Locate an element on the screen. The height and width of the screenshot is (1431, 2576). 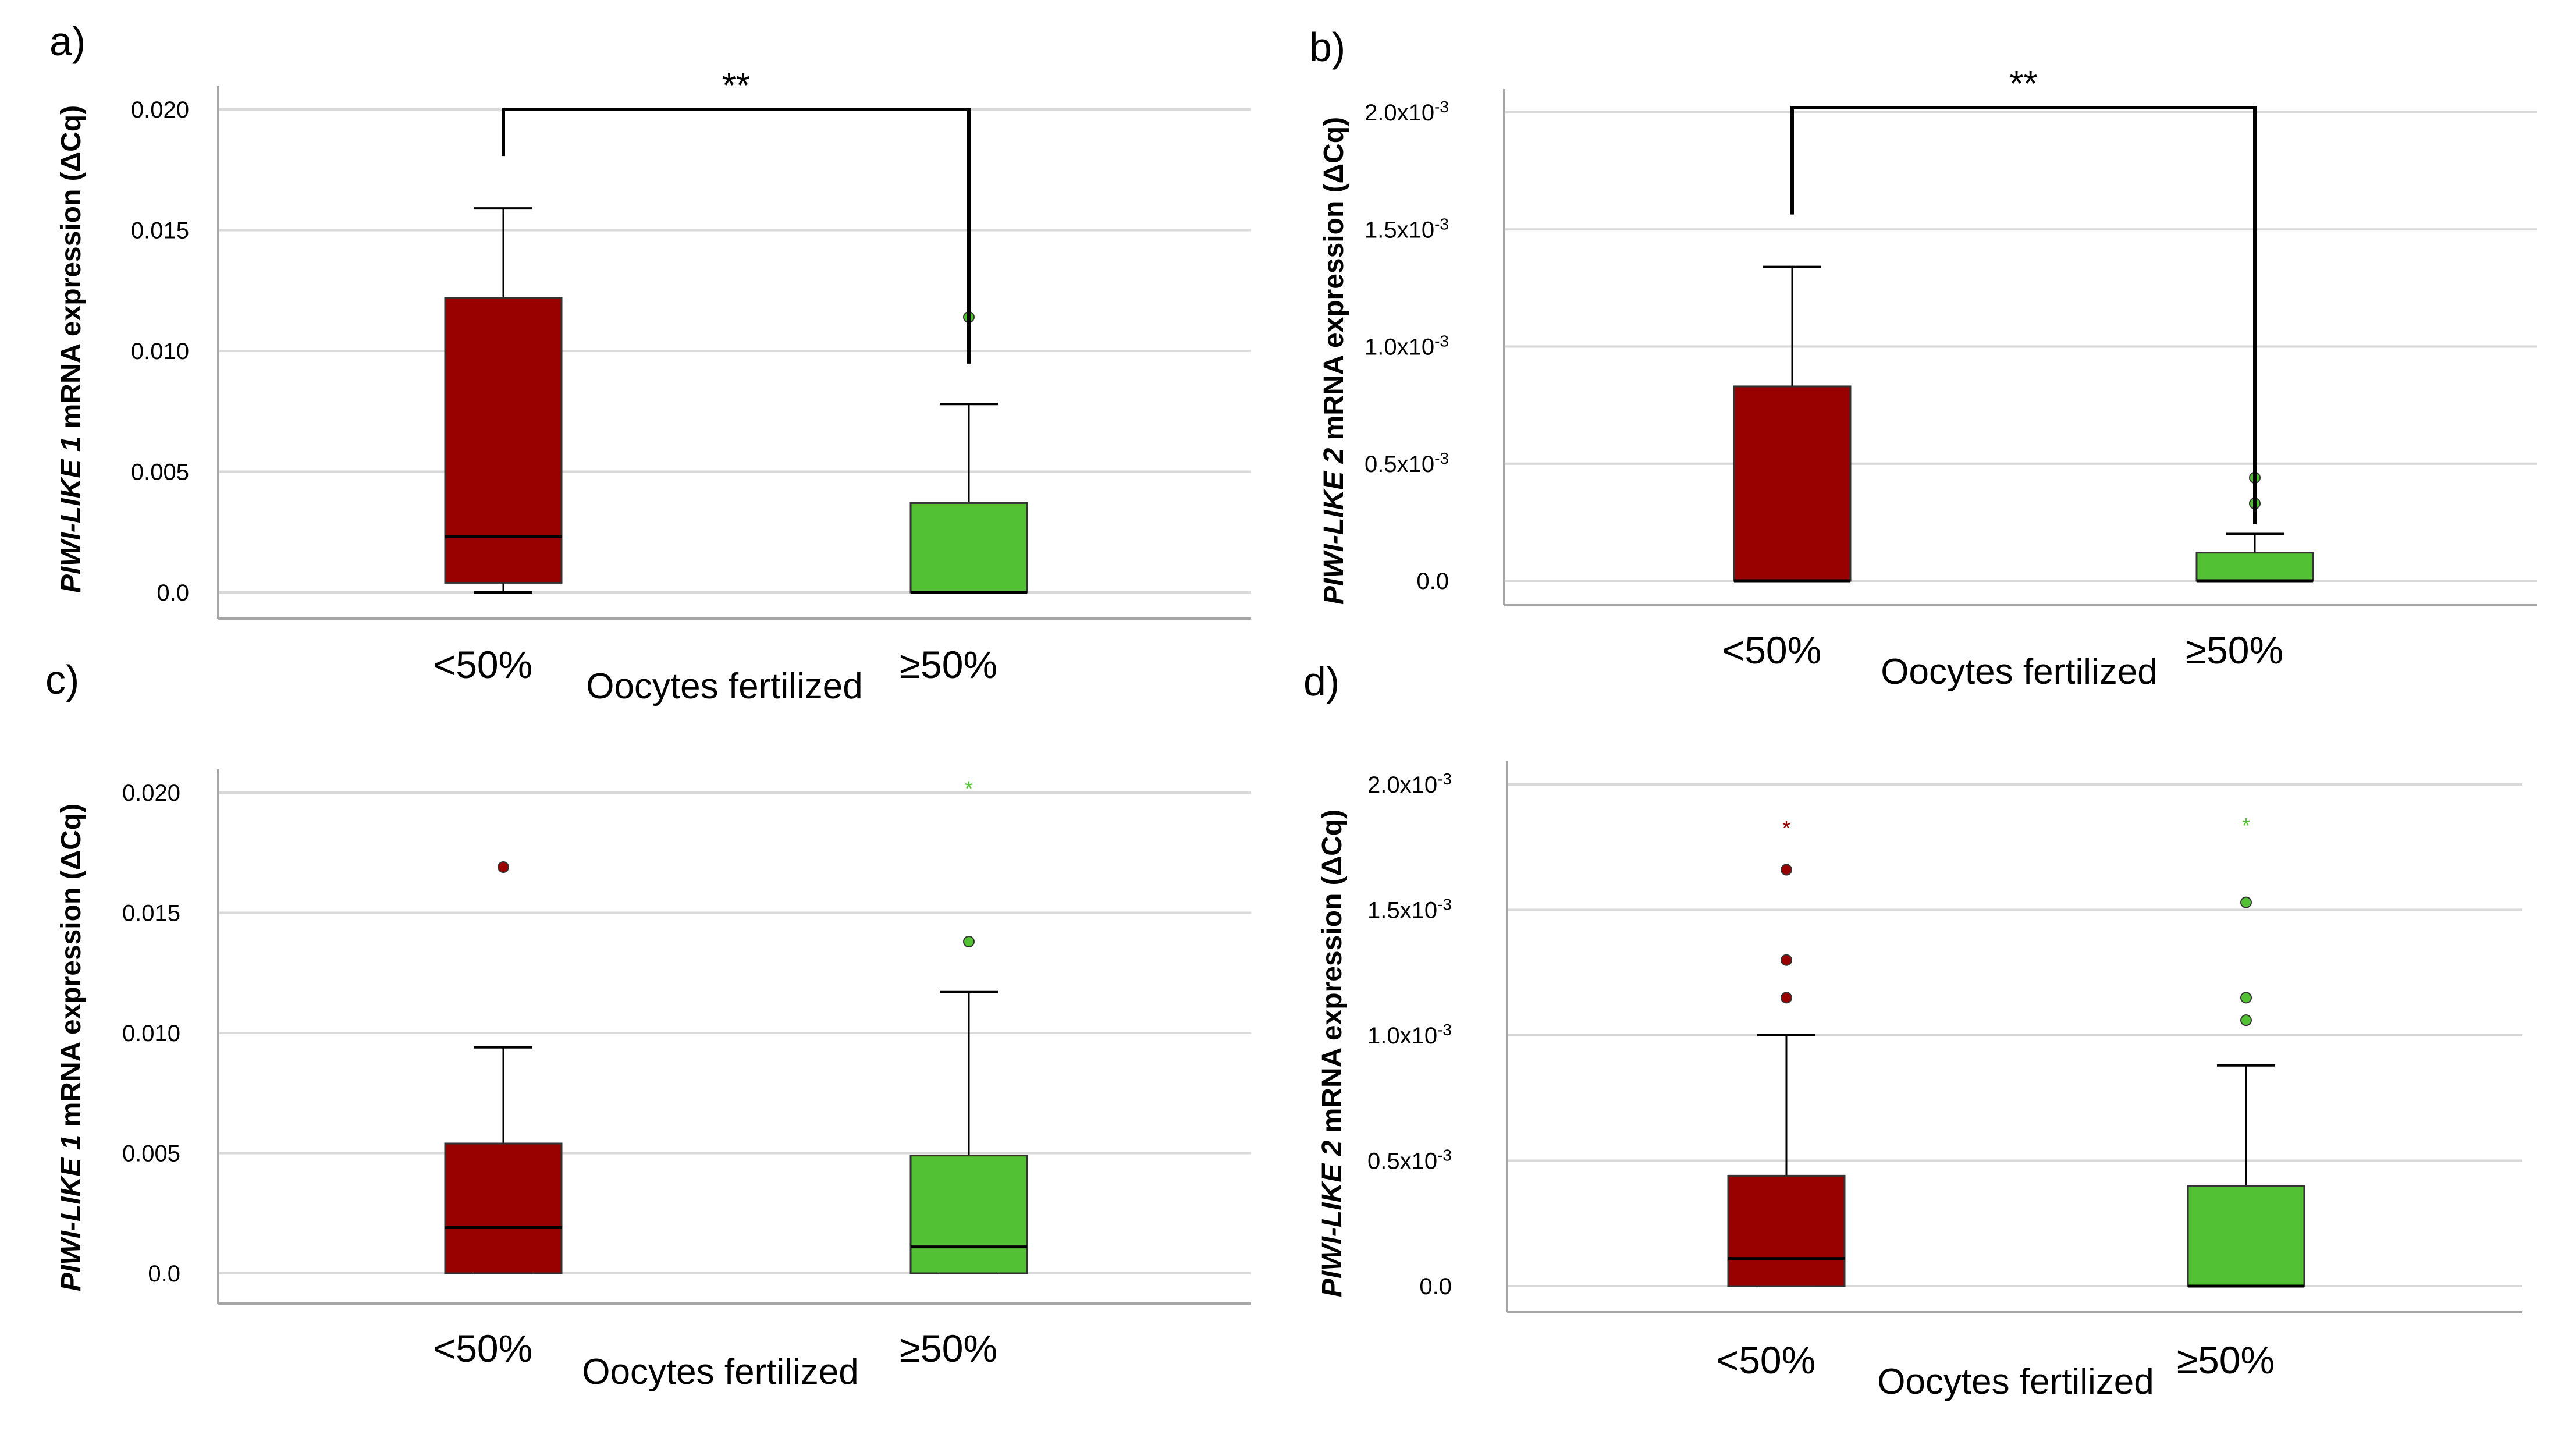
panel-letter: c) is located at coordinates (62, 679).